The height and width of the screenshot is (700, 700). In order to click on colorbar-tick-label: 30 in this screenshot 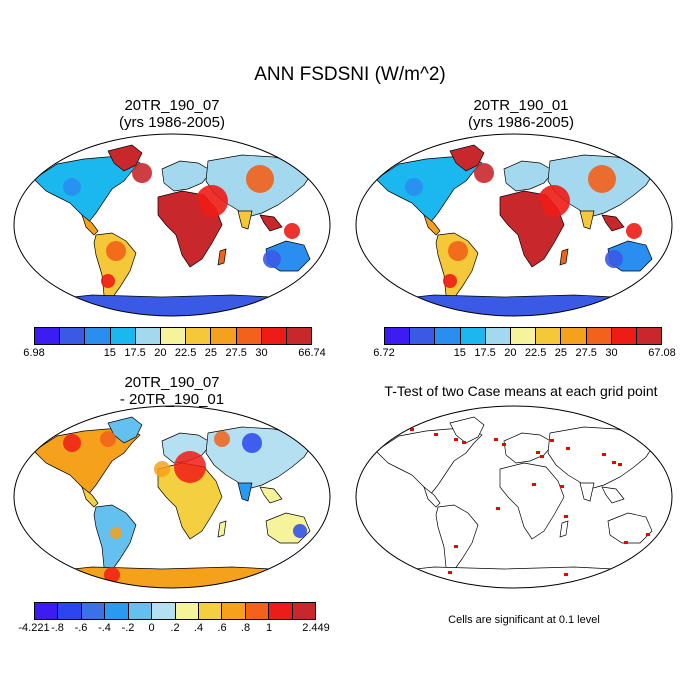, I will do `click(261, 353)`.